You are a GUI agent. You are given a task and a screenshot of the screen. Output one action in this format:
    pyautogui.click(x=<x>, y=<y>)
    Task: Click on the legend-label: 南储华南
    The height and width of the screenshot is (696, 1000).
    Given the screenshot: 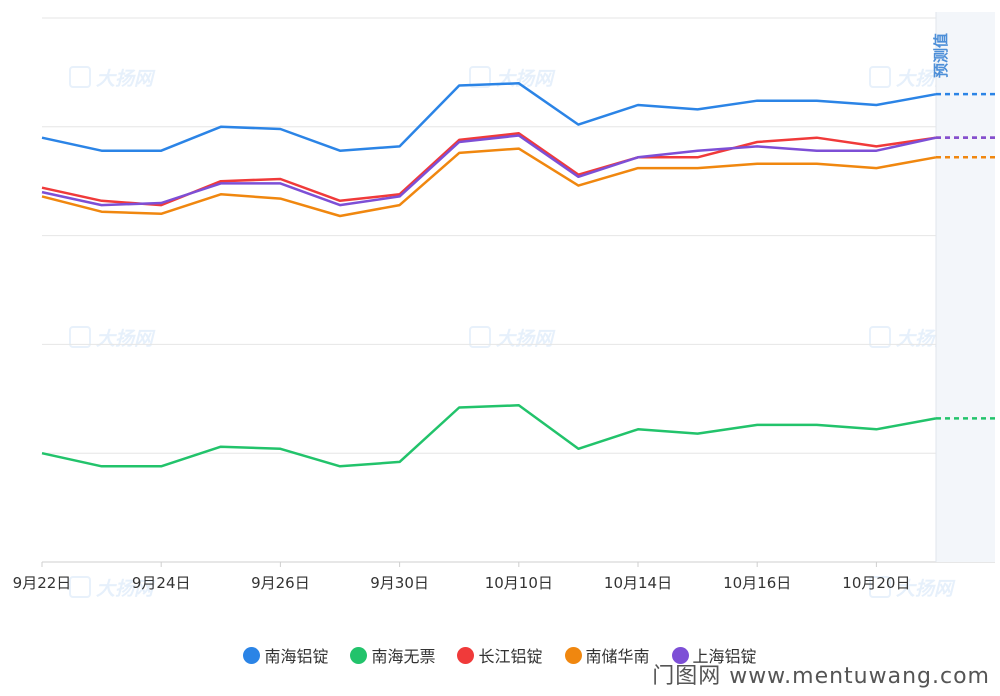 What is the action you would take?
    pyautogui.click(x=617, y=656)
    